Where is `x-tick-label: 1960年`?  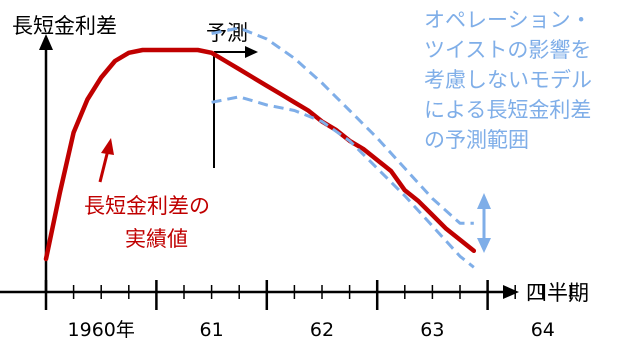 x-tick-label: 1960年 is located at coordinates (101, 328).